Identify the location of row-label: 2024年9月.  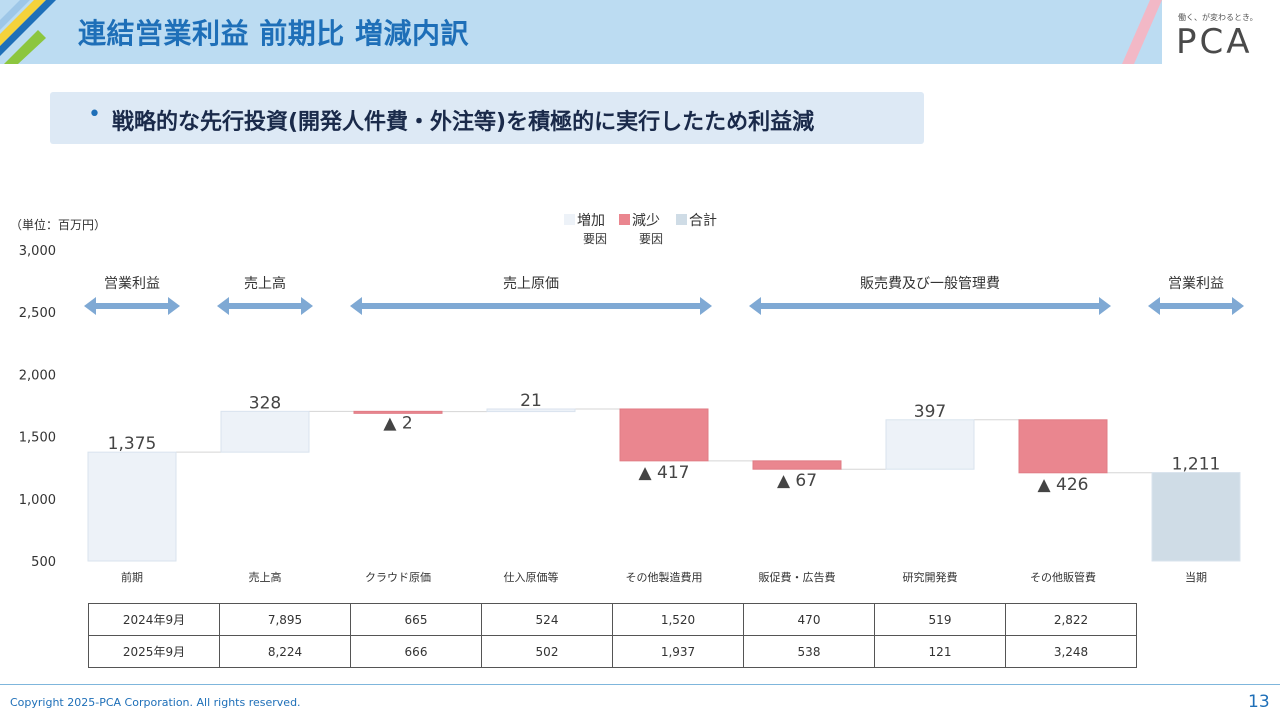
(154, 619).